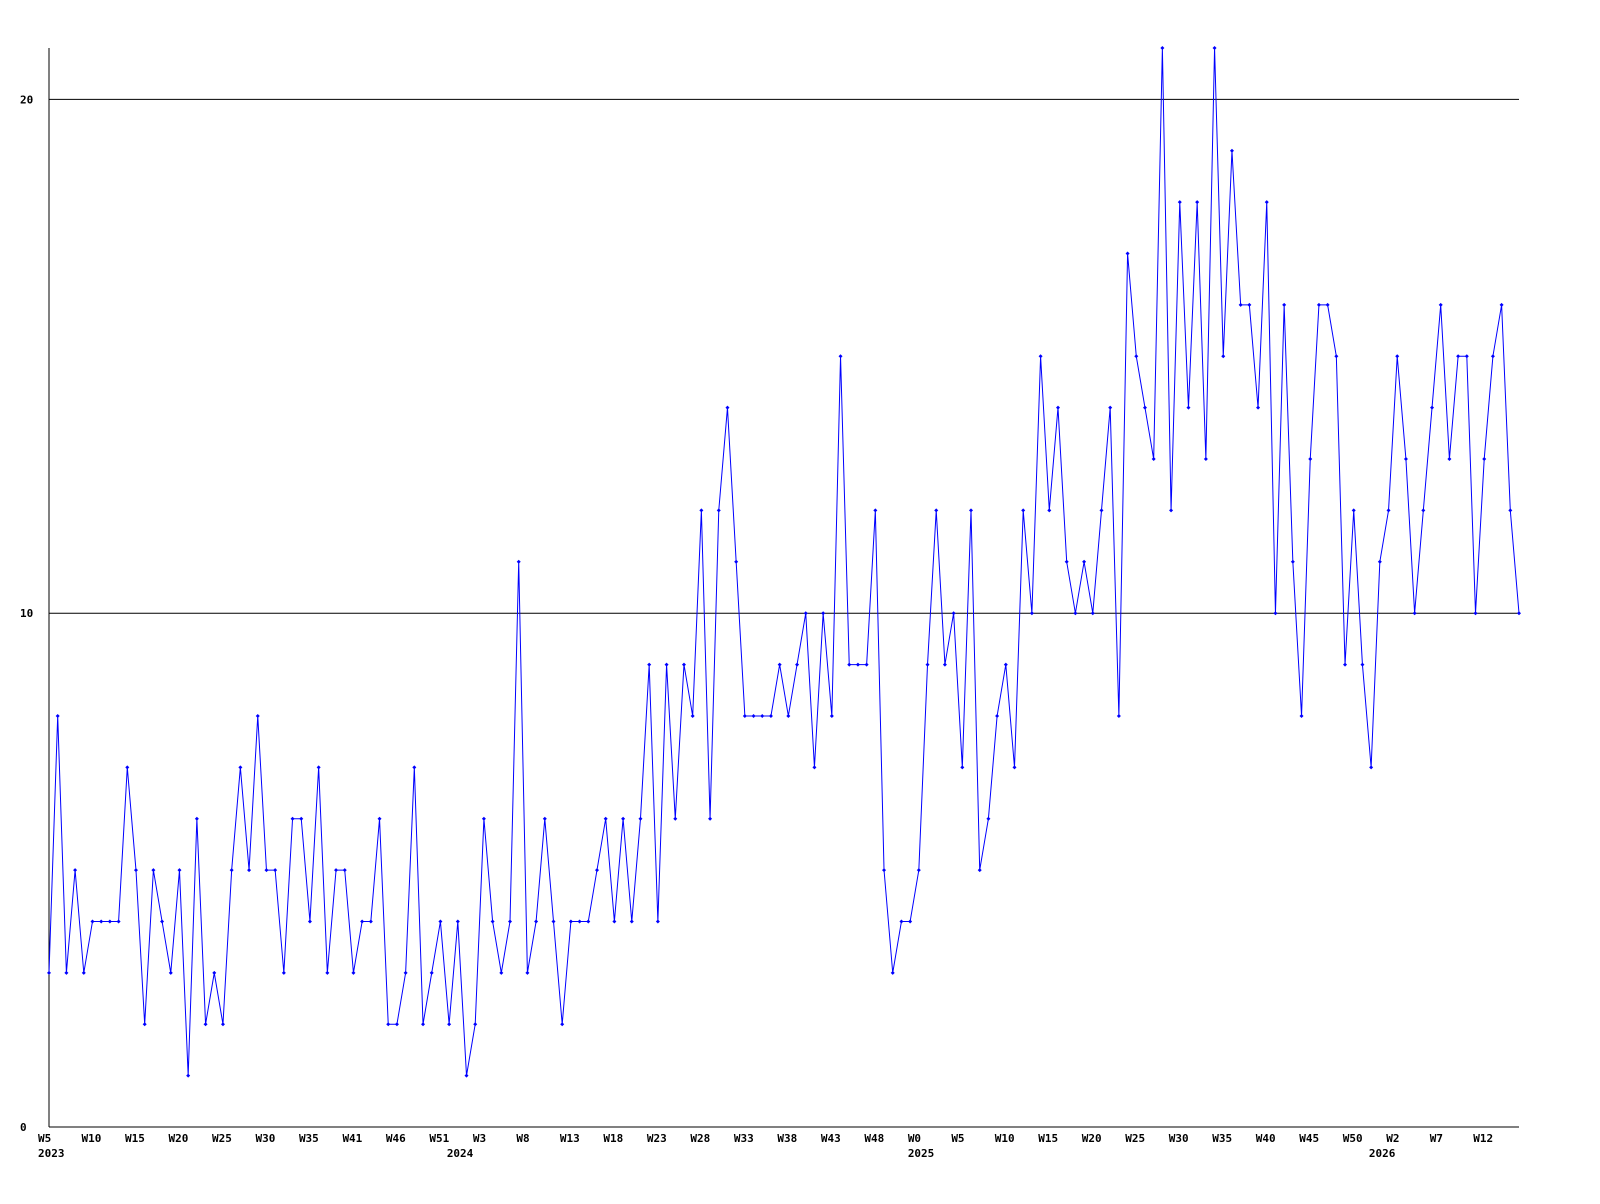 This screenshot has height=1204, width=1600. Describe the element at coordinates (439, 1138) in the screenshot. I see `x-tick-label: W51` at that location.